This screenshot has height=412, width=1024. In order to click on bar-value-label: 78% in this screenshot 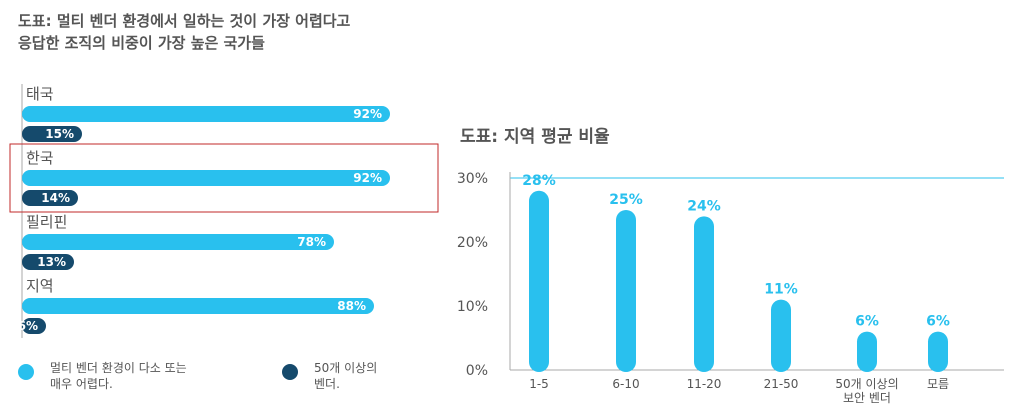, I will do `click(311, 242)`.